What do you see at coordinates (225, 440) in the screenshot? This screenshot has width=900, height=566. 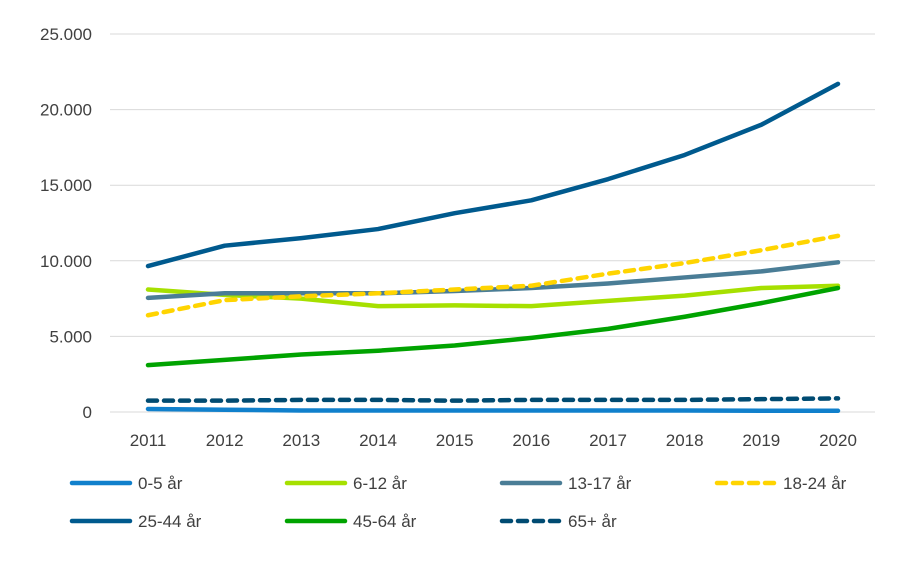 I see `x-tick-label: 2012` at bounding box center [225, 440].